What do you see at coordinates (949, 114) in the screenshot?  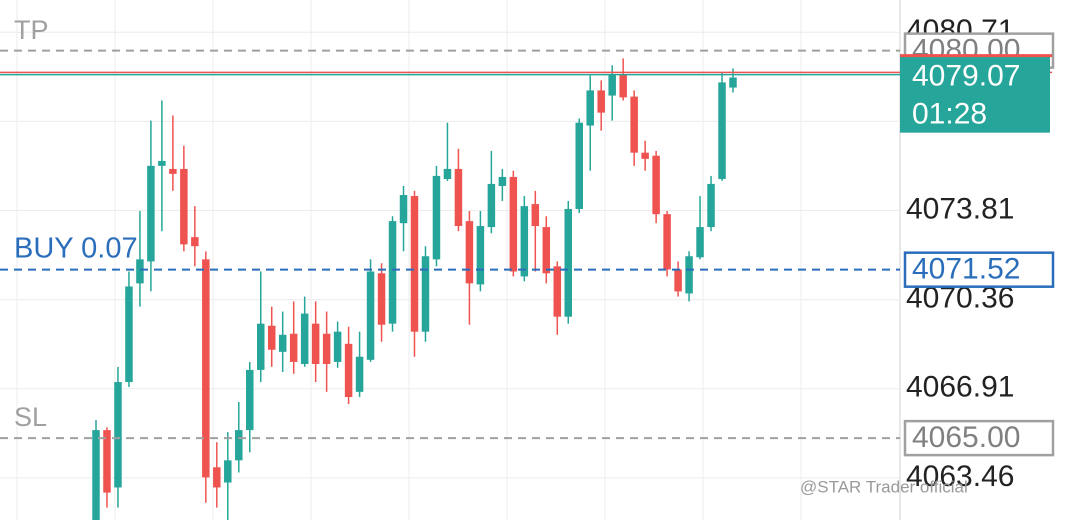 I see `countdown: 01:28` at bounding box center [949, 114].